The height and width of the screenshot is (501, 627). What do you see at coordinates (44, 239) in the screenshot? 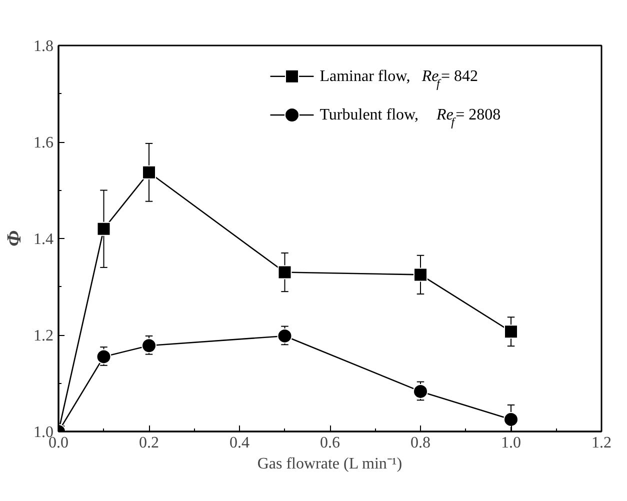
I see `y-tick-label: 1.4` at bounding box center [44, 239].